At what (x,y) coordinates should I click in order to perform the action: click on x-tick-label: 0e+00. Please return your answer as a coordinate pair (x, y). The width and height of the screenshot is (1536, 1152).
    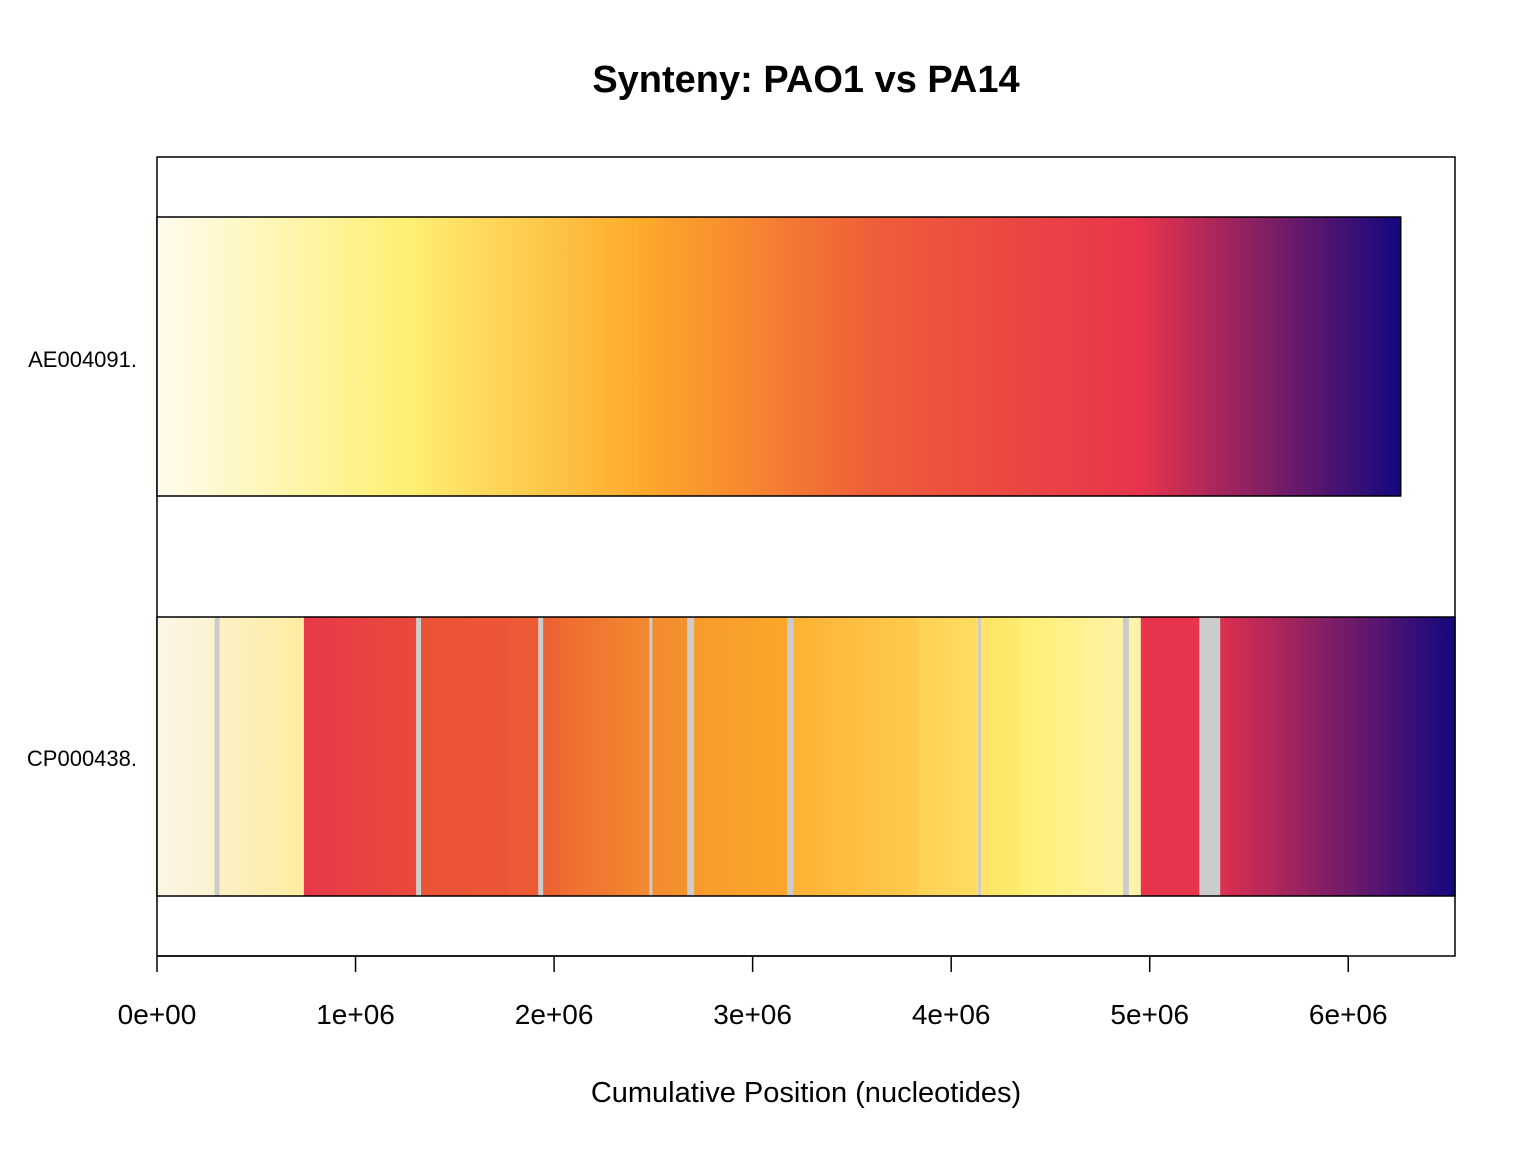
    Looking at the image, I should click on (157, 1014).